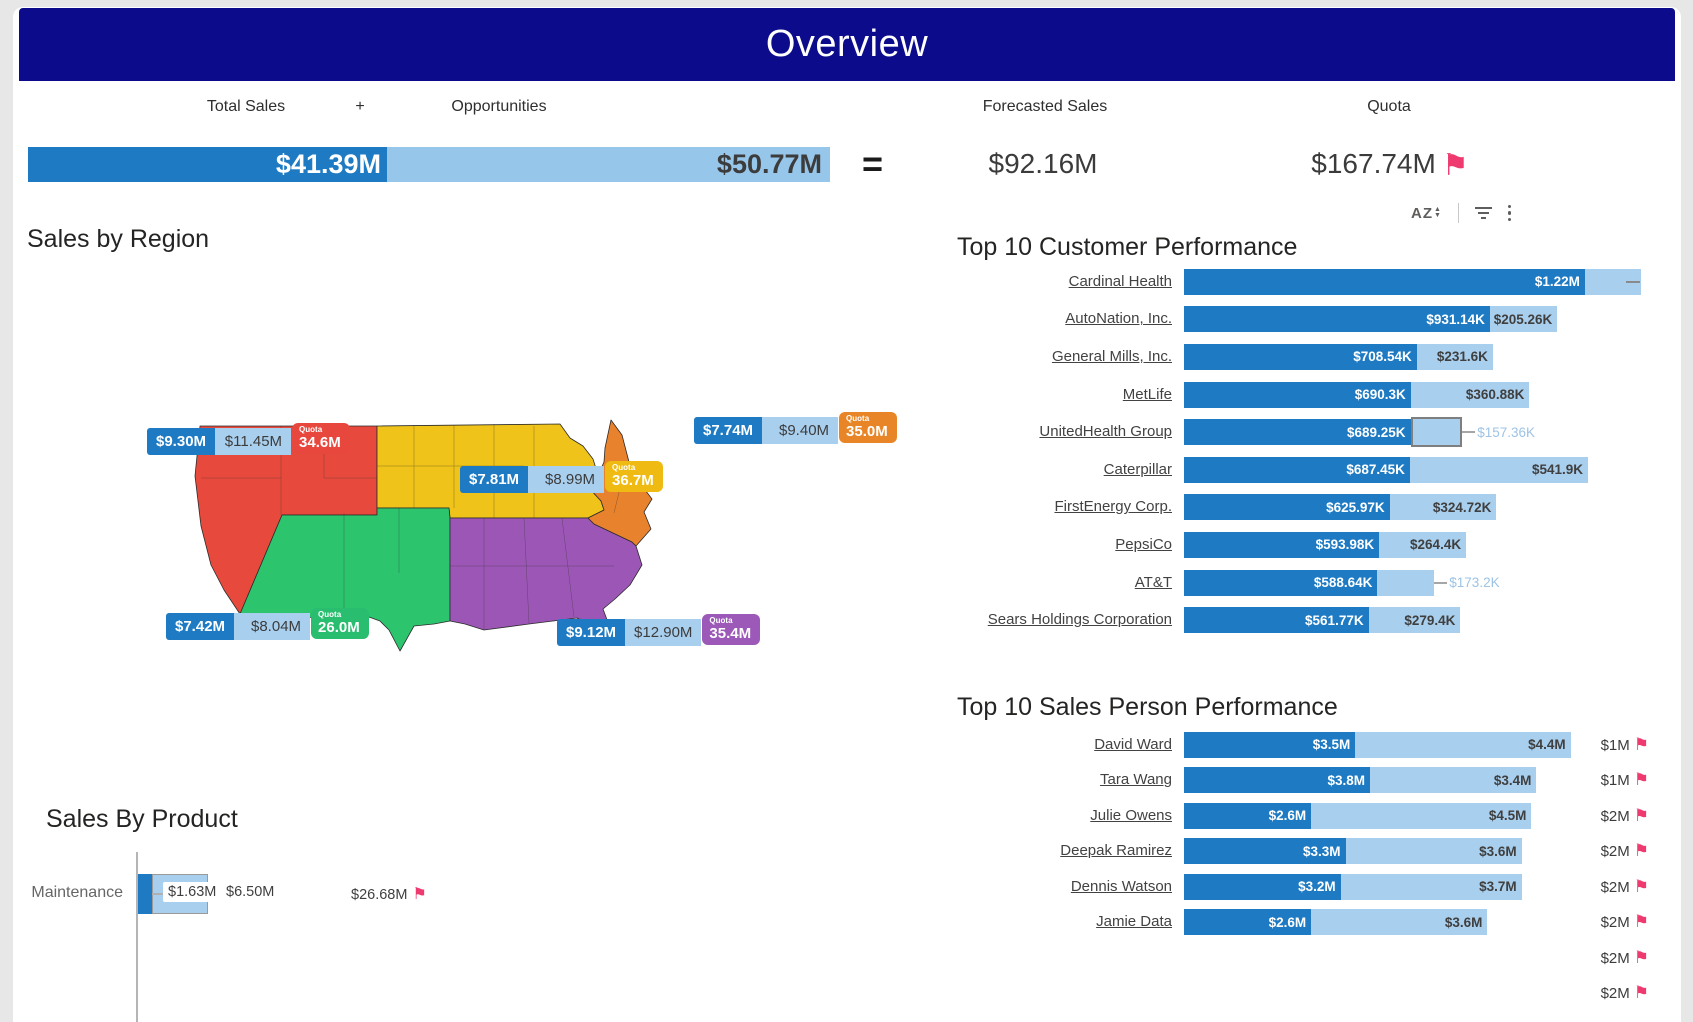 The image size is (1693, 1022). Describe the element at coordinates (1523, 319) in the screenshot. I see `opportunity-bar: $205.26K` at that location.